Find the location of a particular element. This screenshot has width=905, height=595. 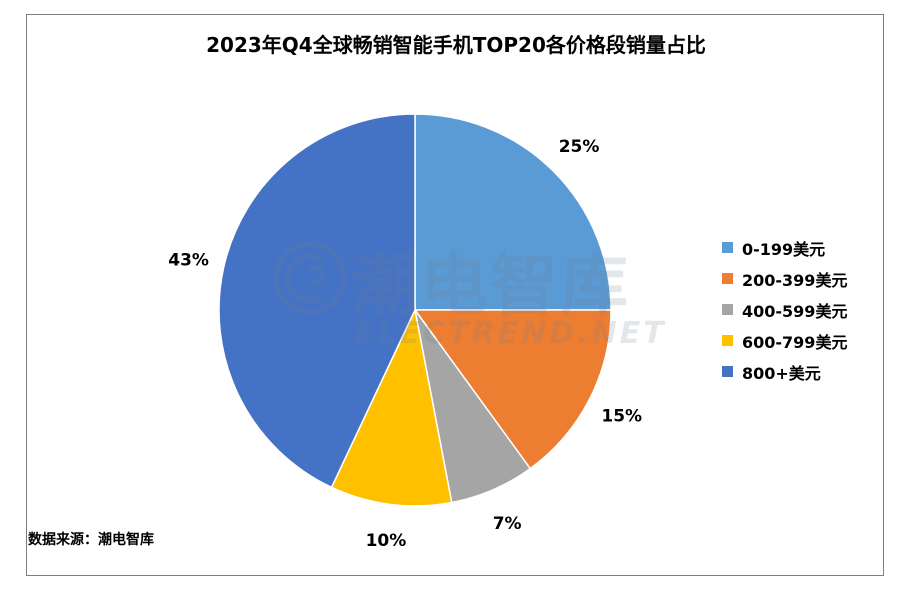

legend-item-2: 200-399美元 is located at coordinates (784, 278).